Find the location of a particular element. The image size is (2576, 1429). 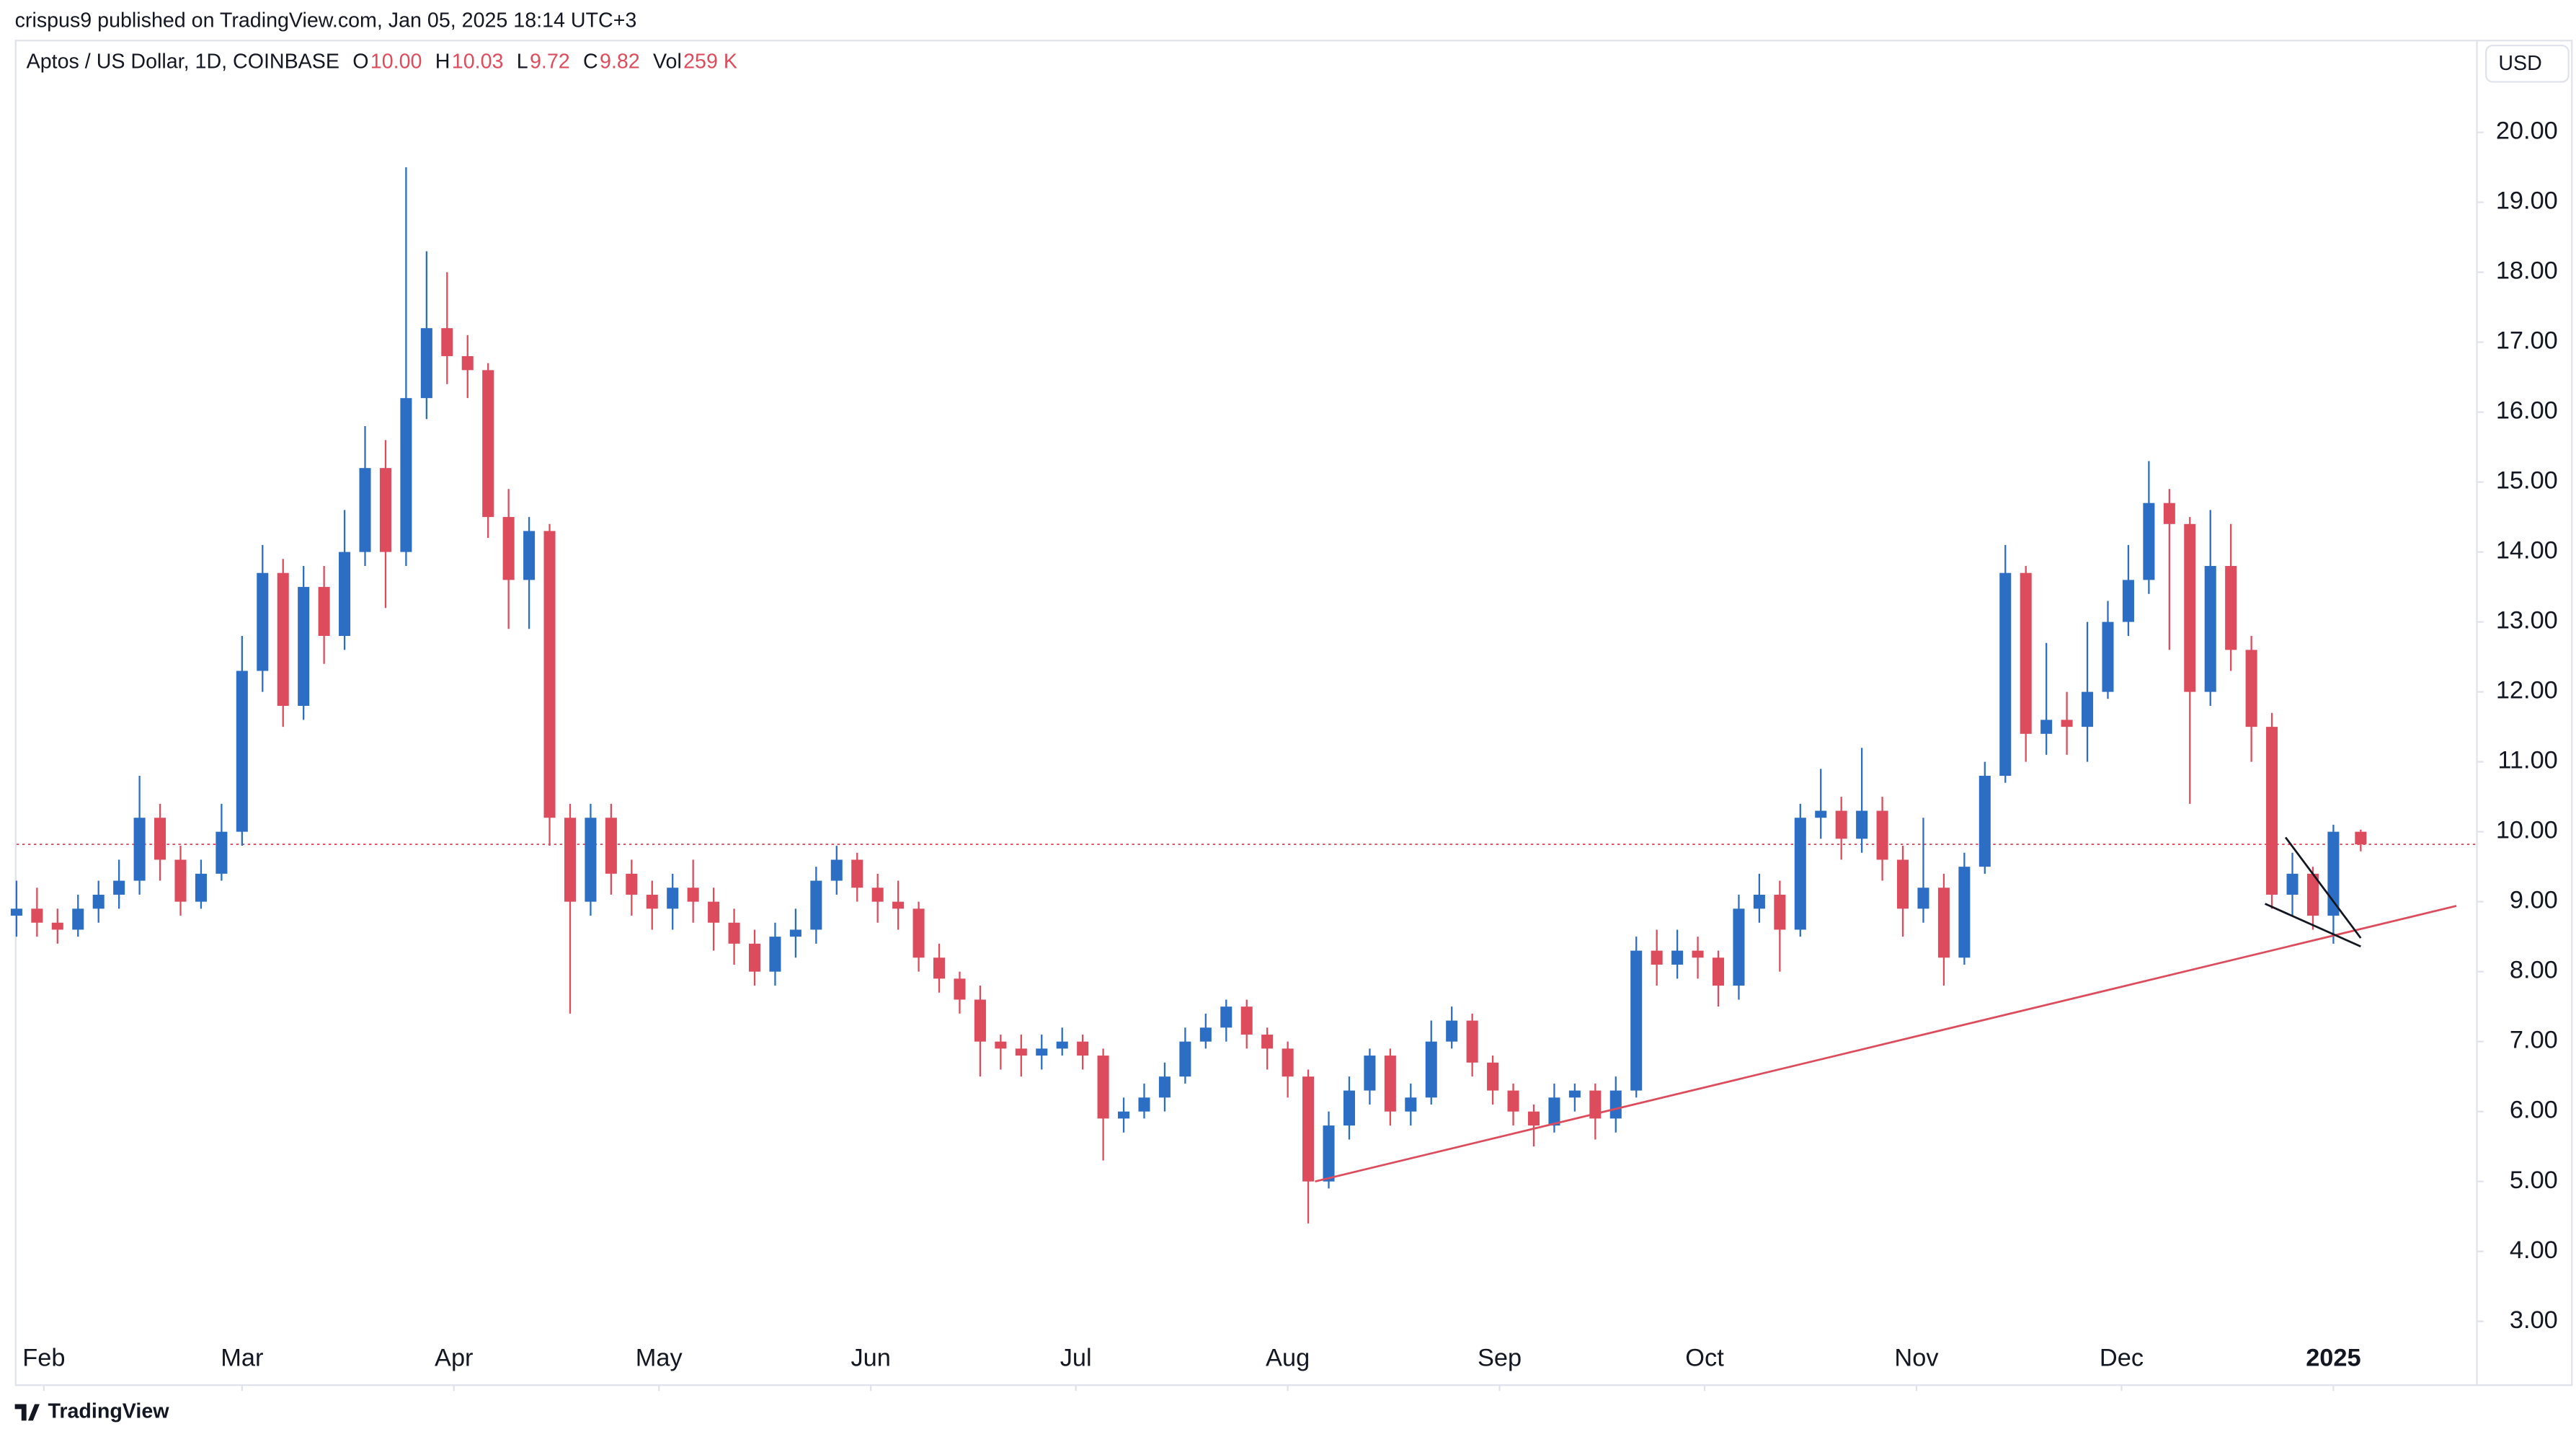

logo-mark is located at coordinates (27, 1412).